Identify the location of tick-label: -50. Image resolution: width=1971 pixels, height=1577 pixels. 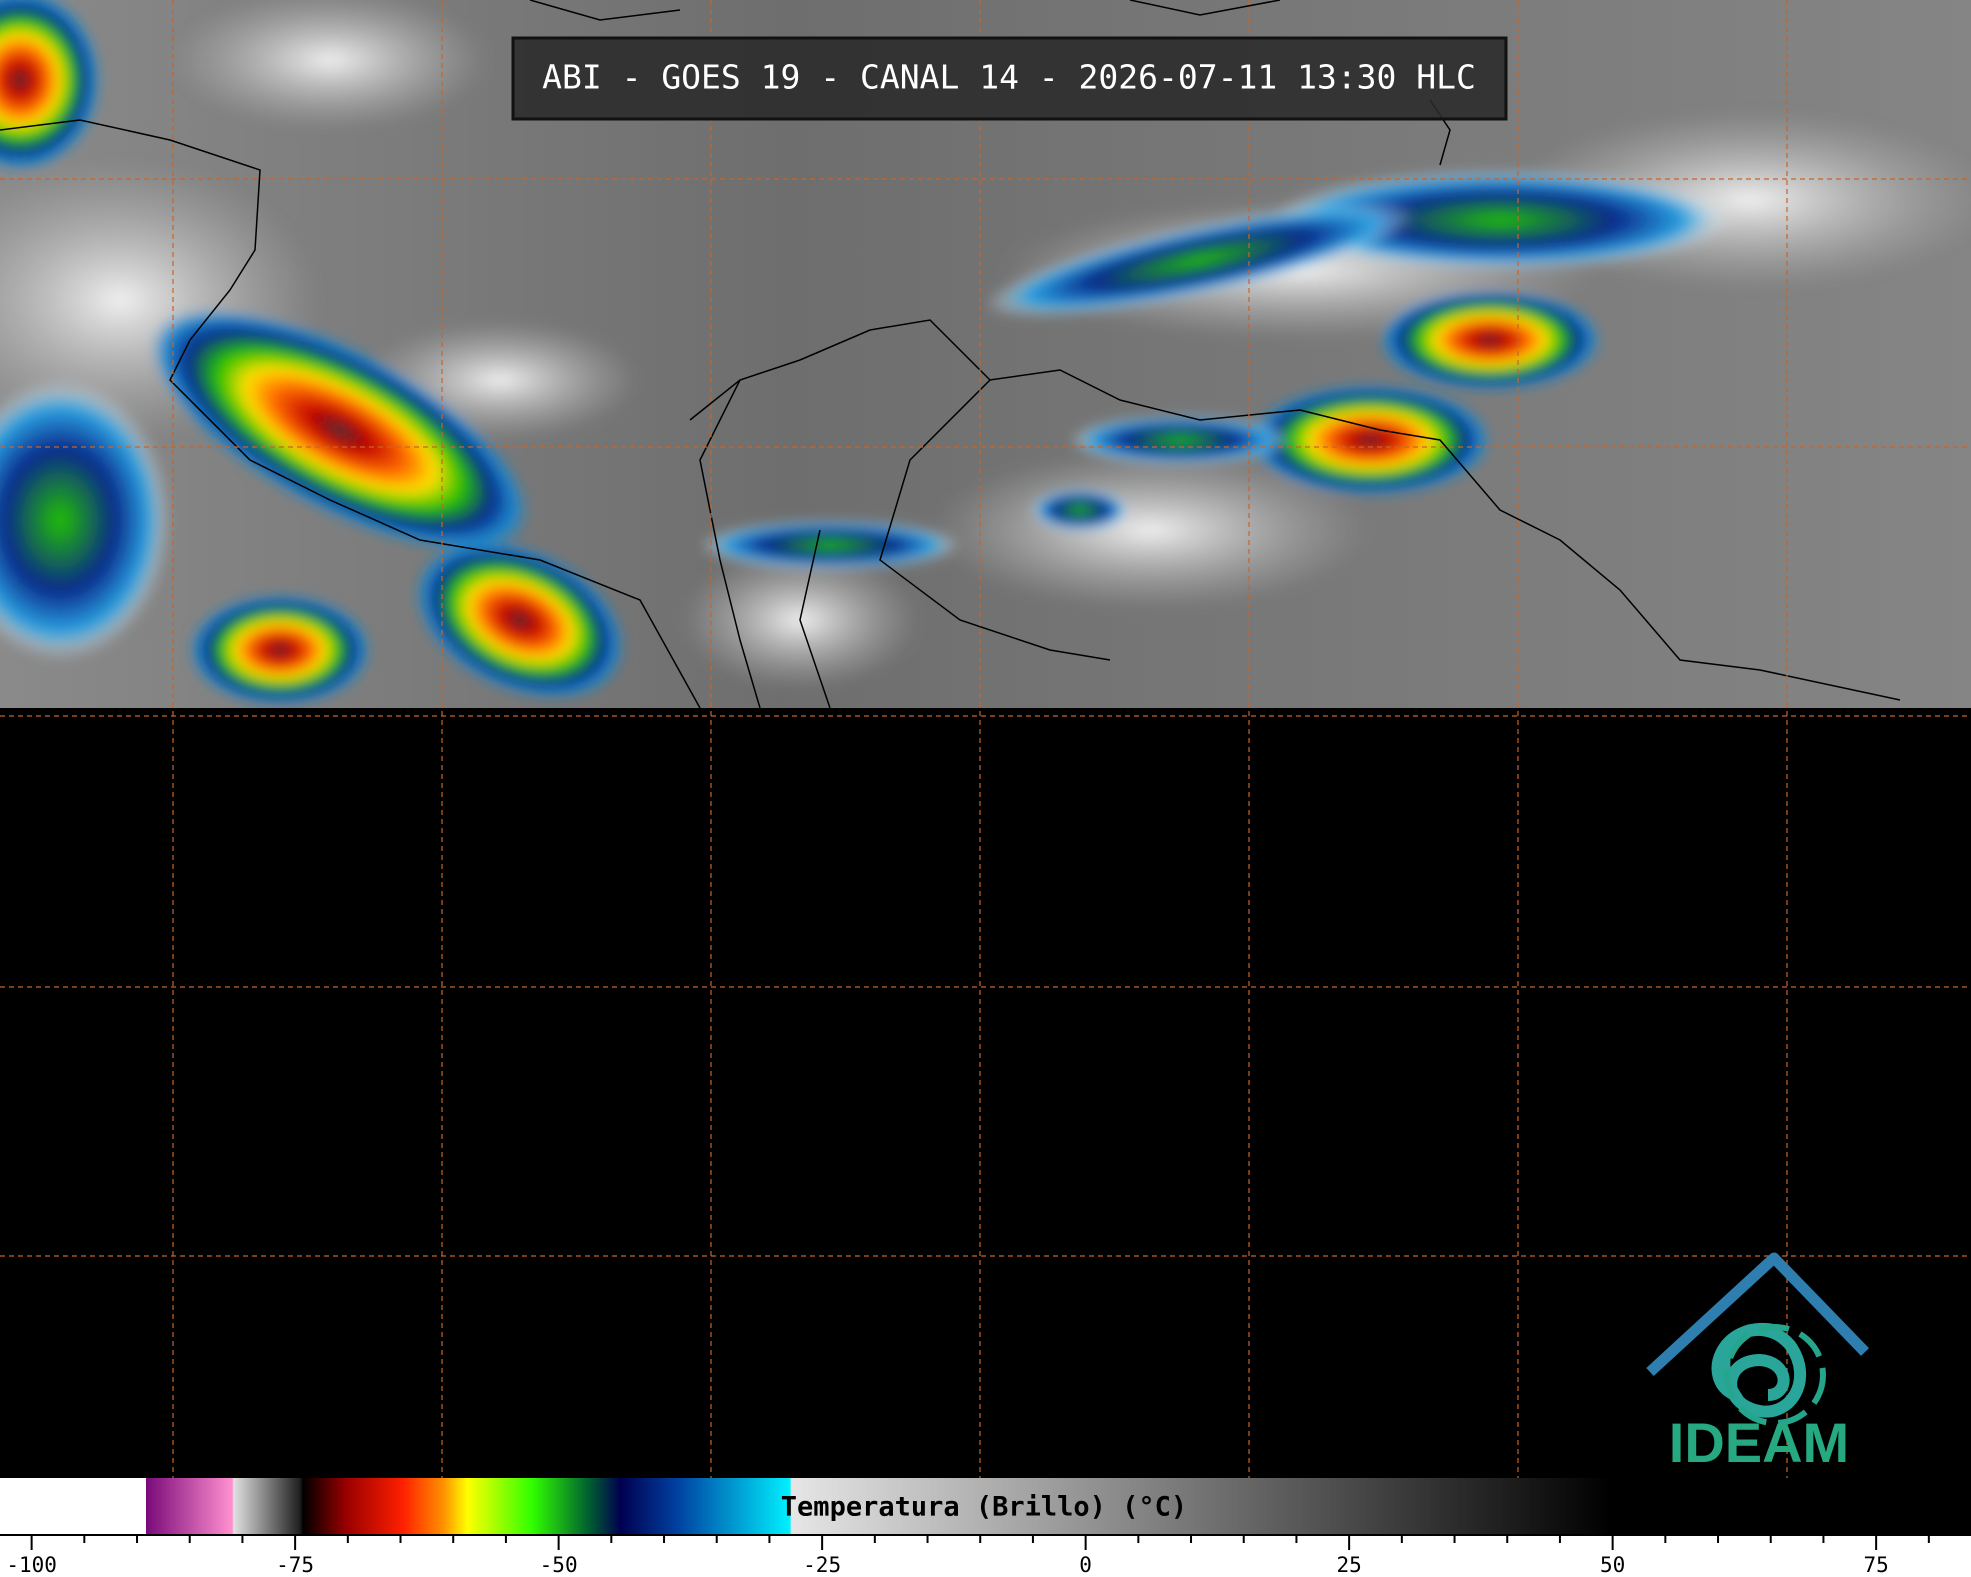
(559, 1565).